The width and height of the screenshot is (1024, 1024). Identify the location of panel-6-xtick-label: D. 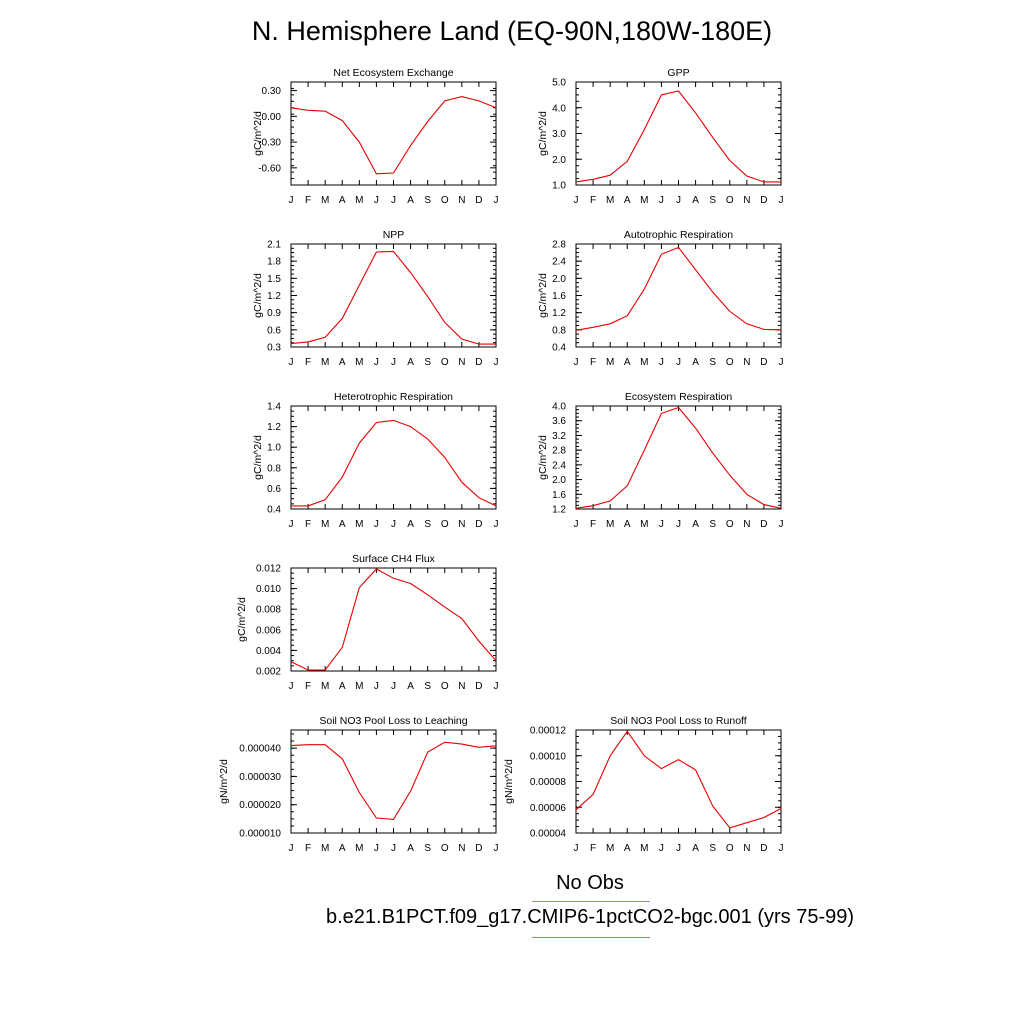
(763, 524).